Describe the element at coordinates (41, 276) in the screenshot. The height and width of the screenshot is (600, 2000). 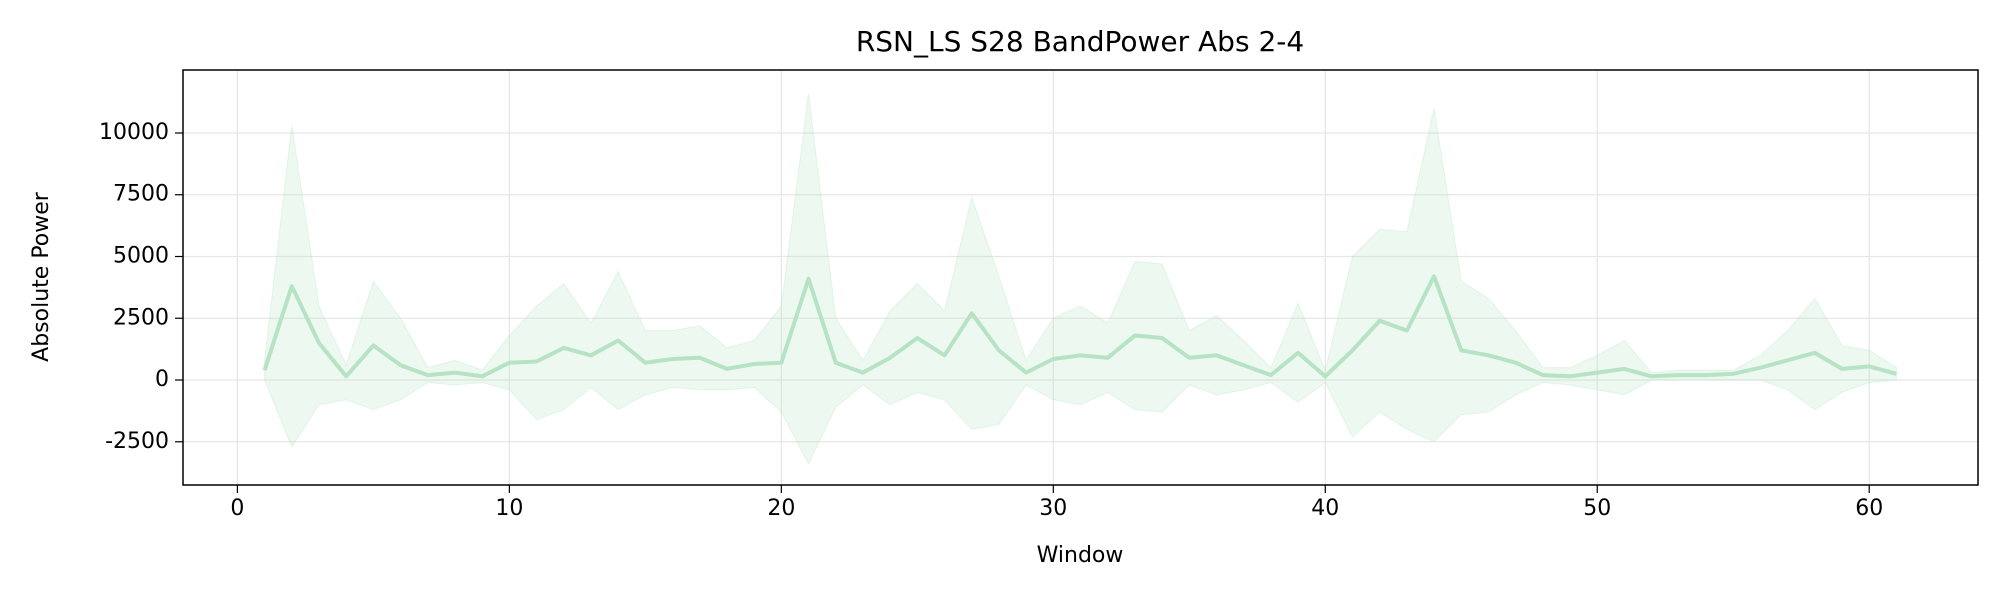
I see `y-axis-label: Absolute Power` at that location.